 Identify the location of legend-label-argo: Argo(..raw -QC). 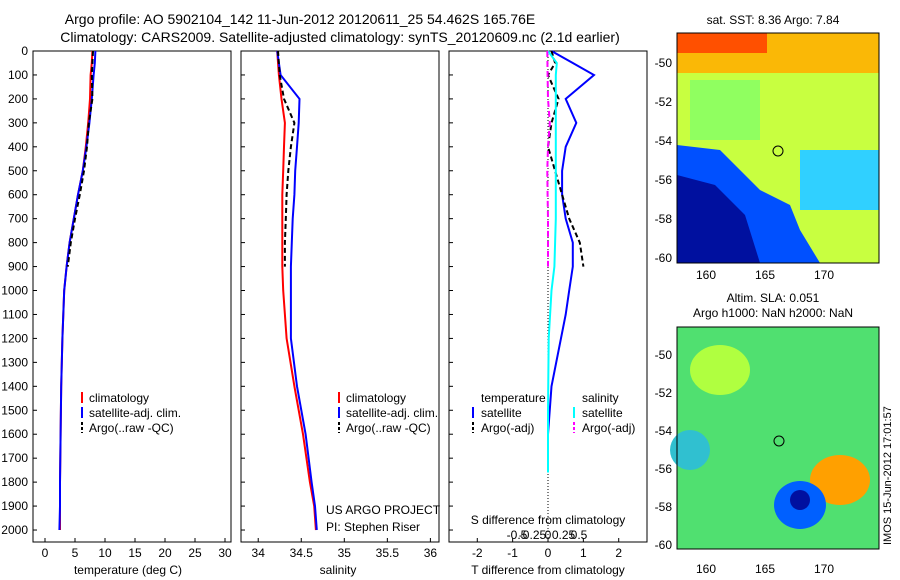
(131, 428).